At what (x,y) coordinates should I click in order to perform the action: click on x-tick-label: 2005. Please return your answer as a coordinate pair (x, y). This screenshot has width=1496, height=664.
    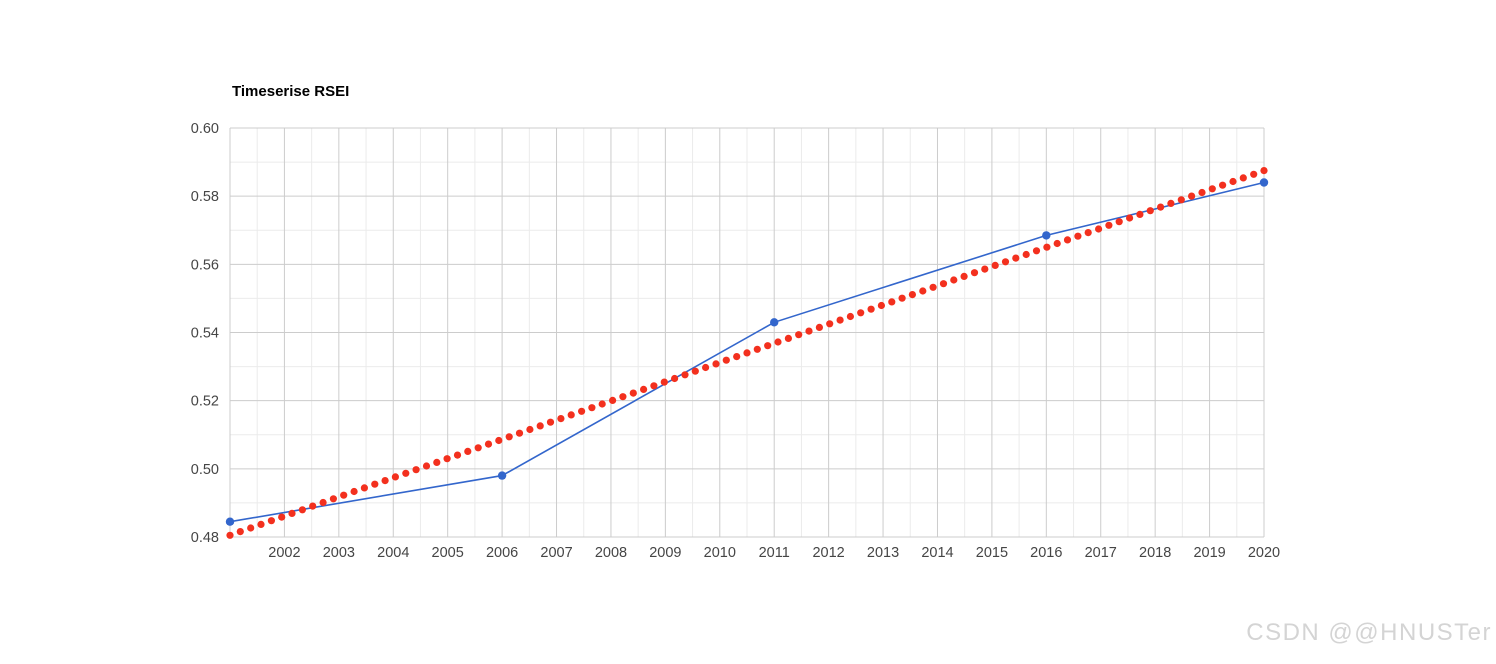
    Looking at the image, I should click on (448, 553).